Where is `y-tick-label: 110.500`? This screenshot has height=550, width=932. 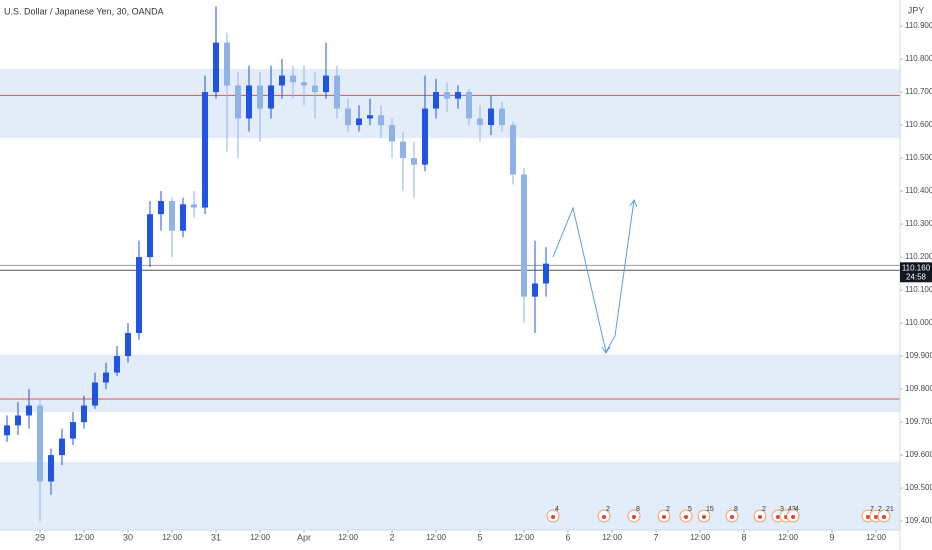
y-tick-label: 110.500 is located at coordinates (918, 157).